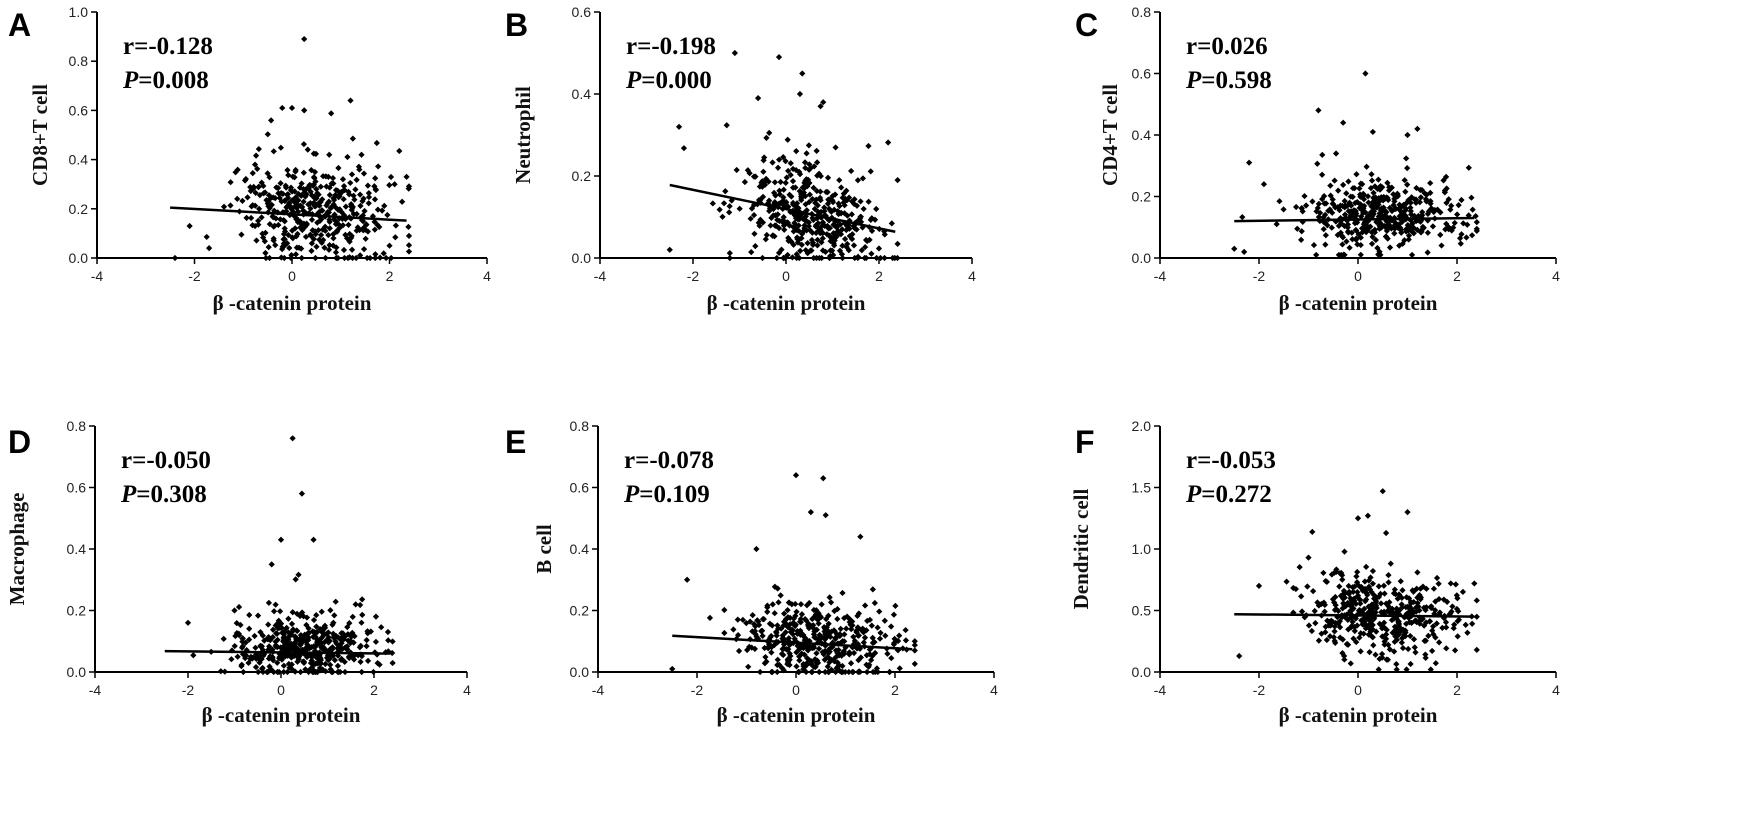 This screenshot has height=823, width=1749. What do you see at coordinates (972, 276) in the screenshot?
I see `x-tick-label: 4` at bounding box center [972, 276].